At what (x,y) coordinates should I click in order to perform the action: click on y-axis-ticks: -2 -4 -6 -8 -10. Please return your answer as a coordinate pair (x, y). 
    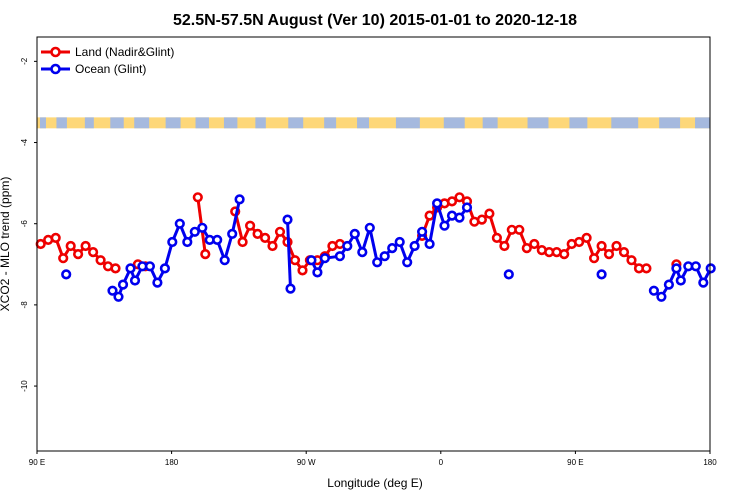
    Looking at the image, I should click on (28, 224).